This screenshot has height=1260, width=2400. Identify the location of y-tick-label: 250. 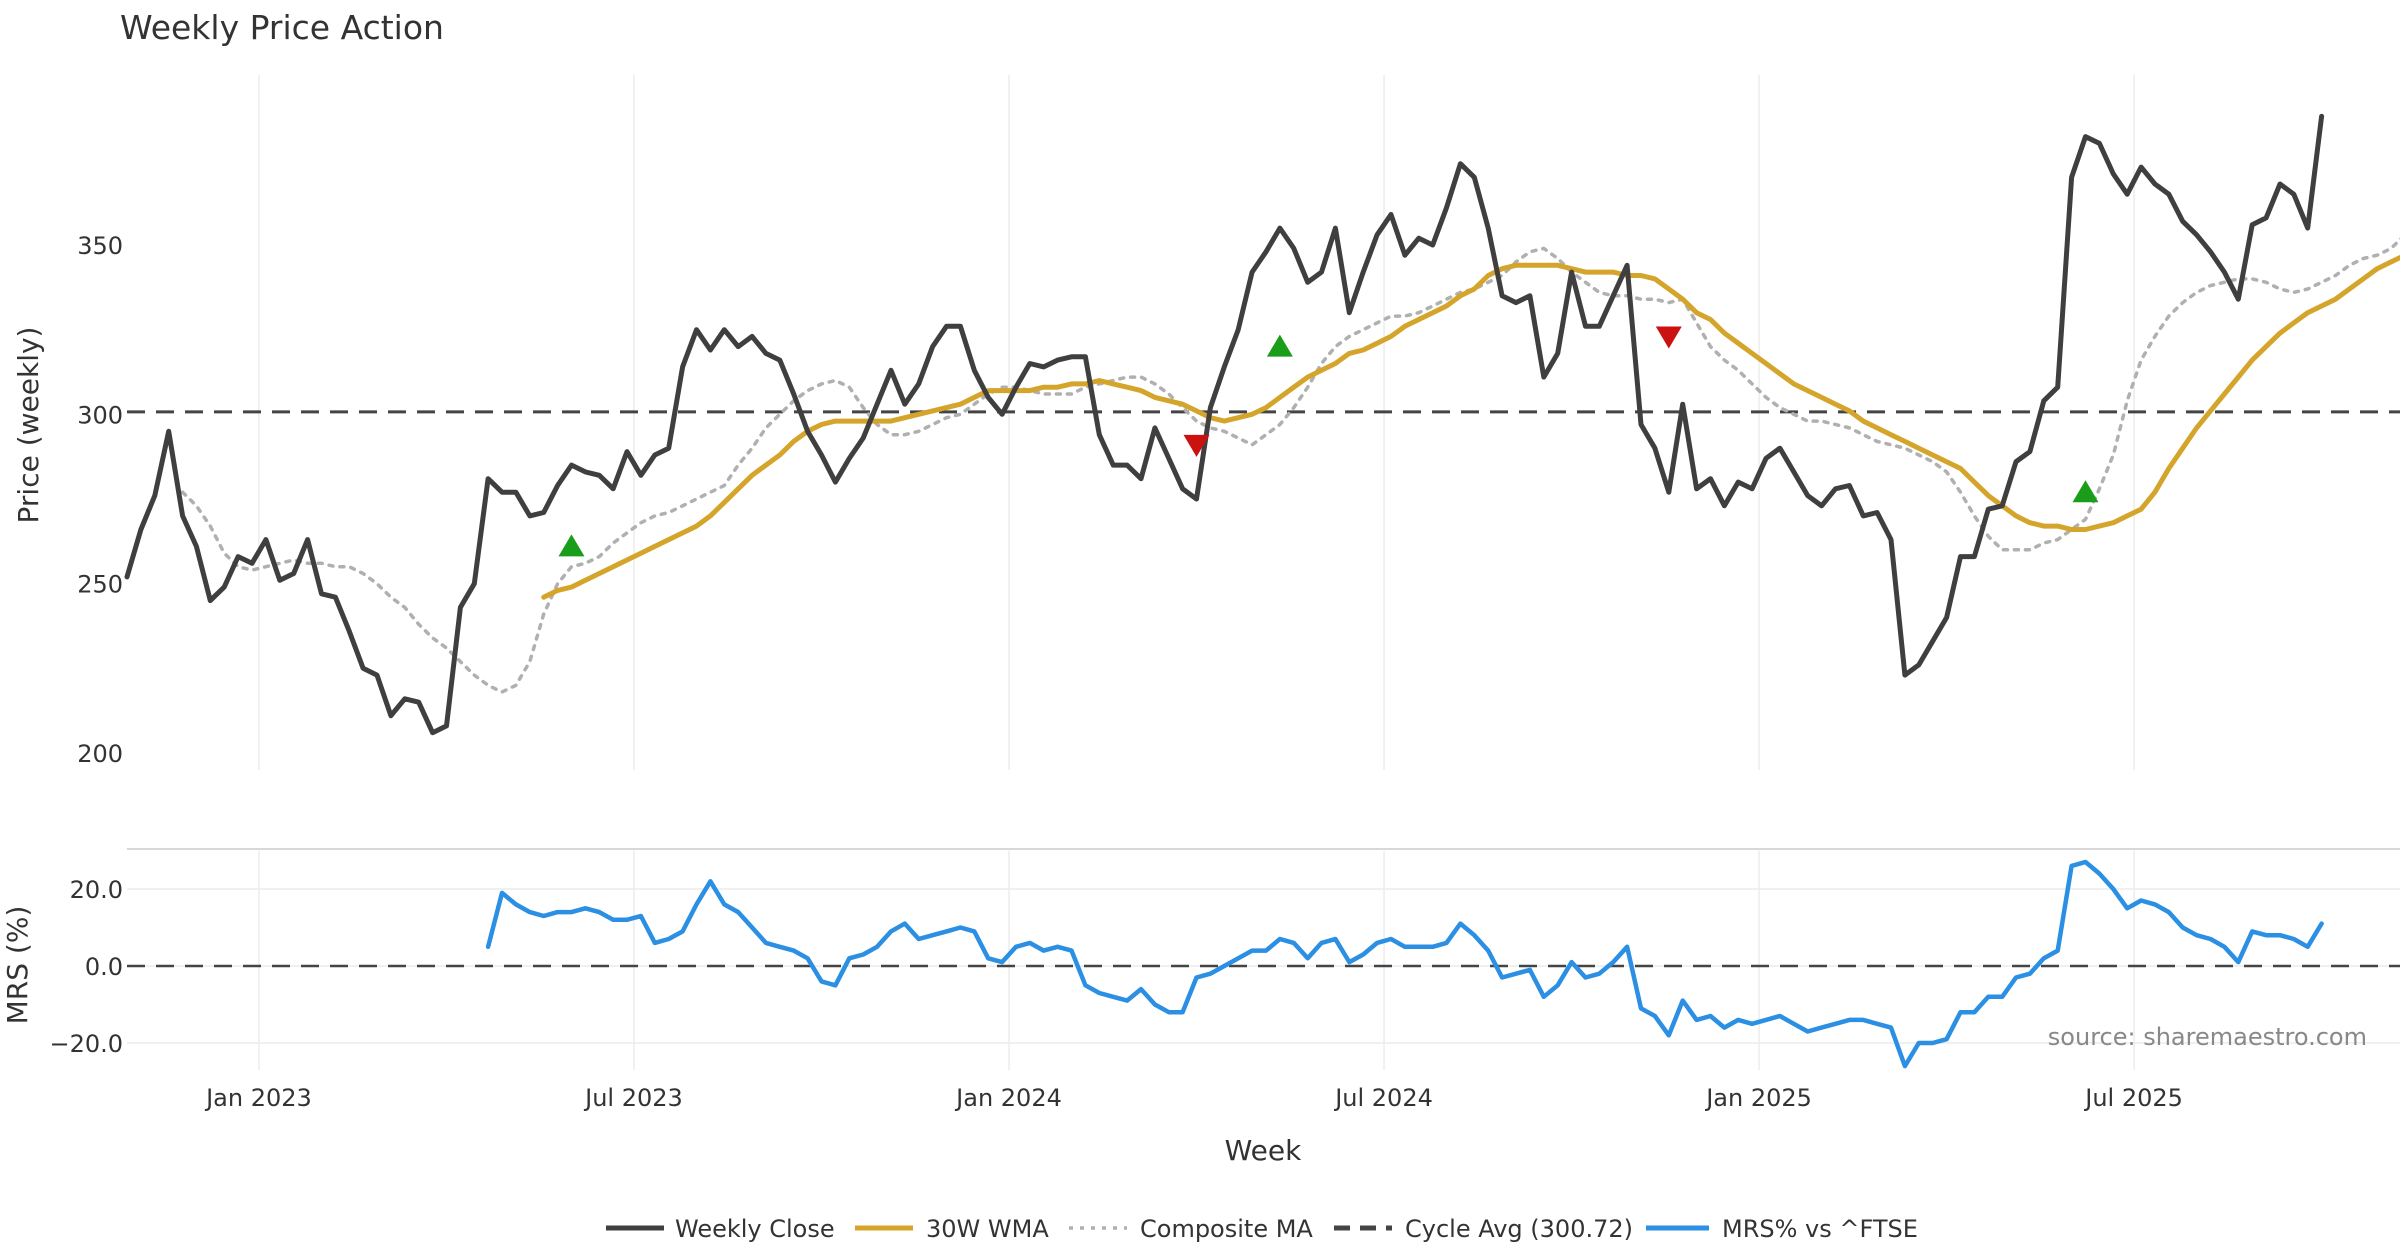
(100, 585).